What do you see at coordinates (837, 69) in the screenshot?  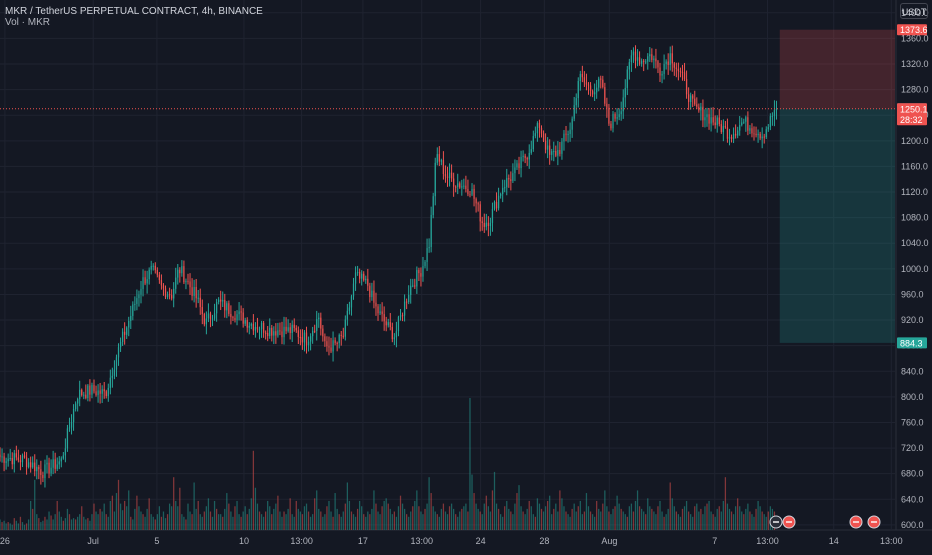 I see `risk-zone` at bounding box center [837, 69].